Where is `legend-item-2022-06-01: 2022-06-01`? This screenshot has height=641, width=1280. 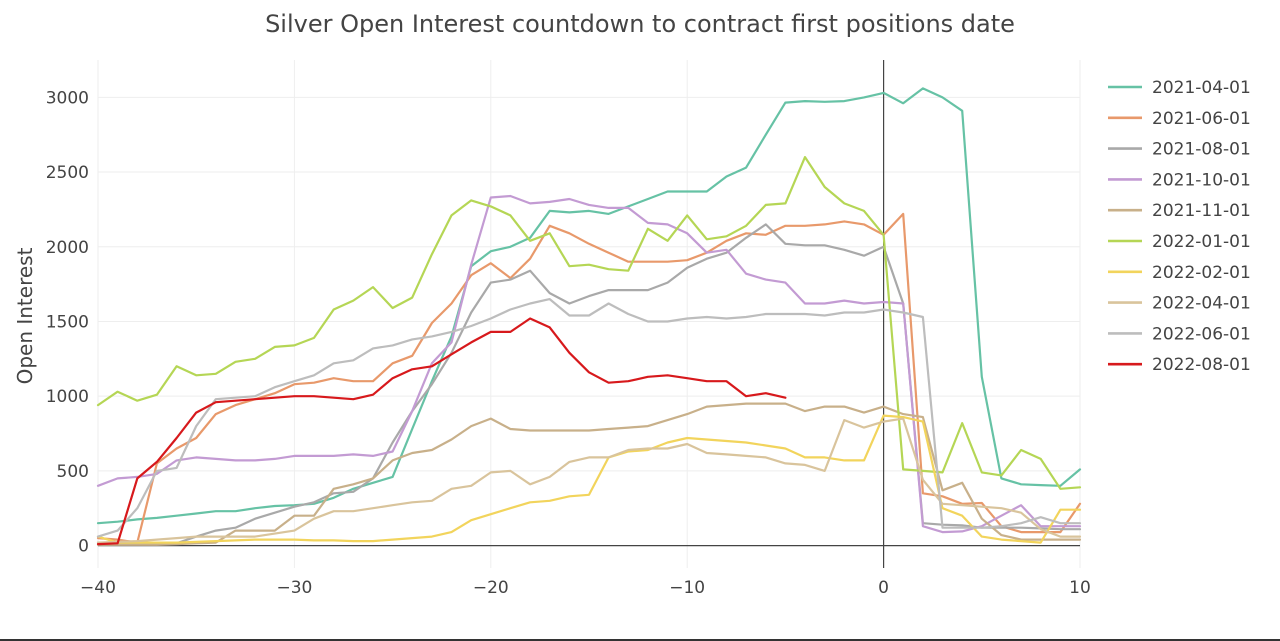 legend-item-2022-06-01: 2022-06-01 is located at coordinates (1179, 334).